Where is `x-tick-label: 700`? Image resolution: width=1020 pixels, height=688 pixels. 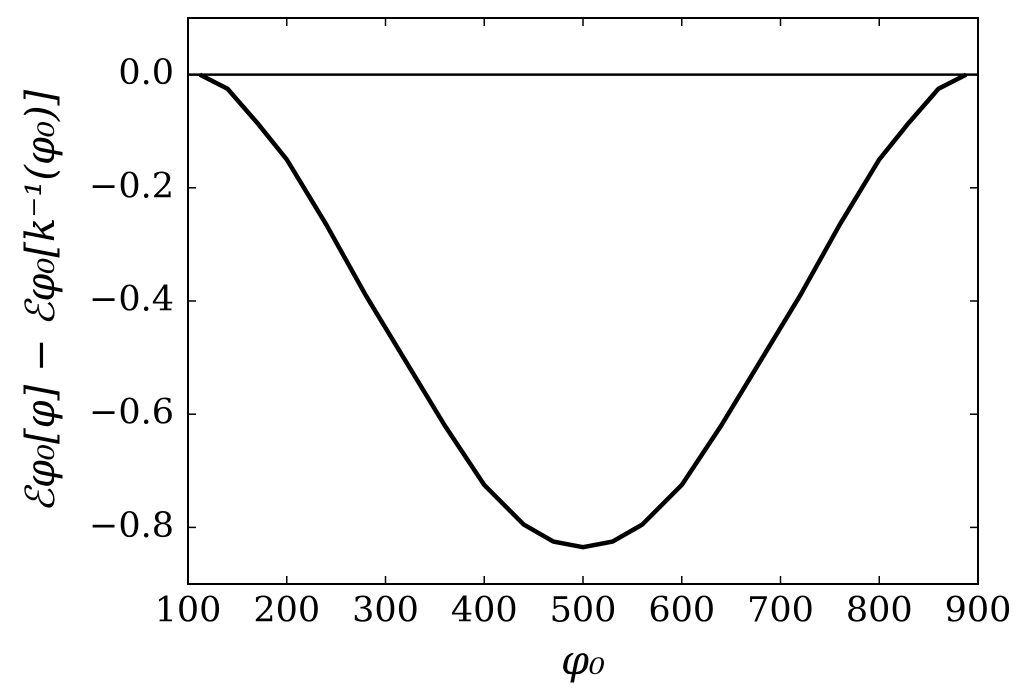
x-tick-label: 700 is located at coordinates (780, 611).